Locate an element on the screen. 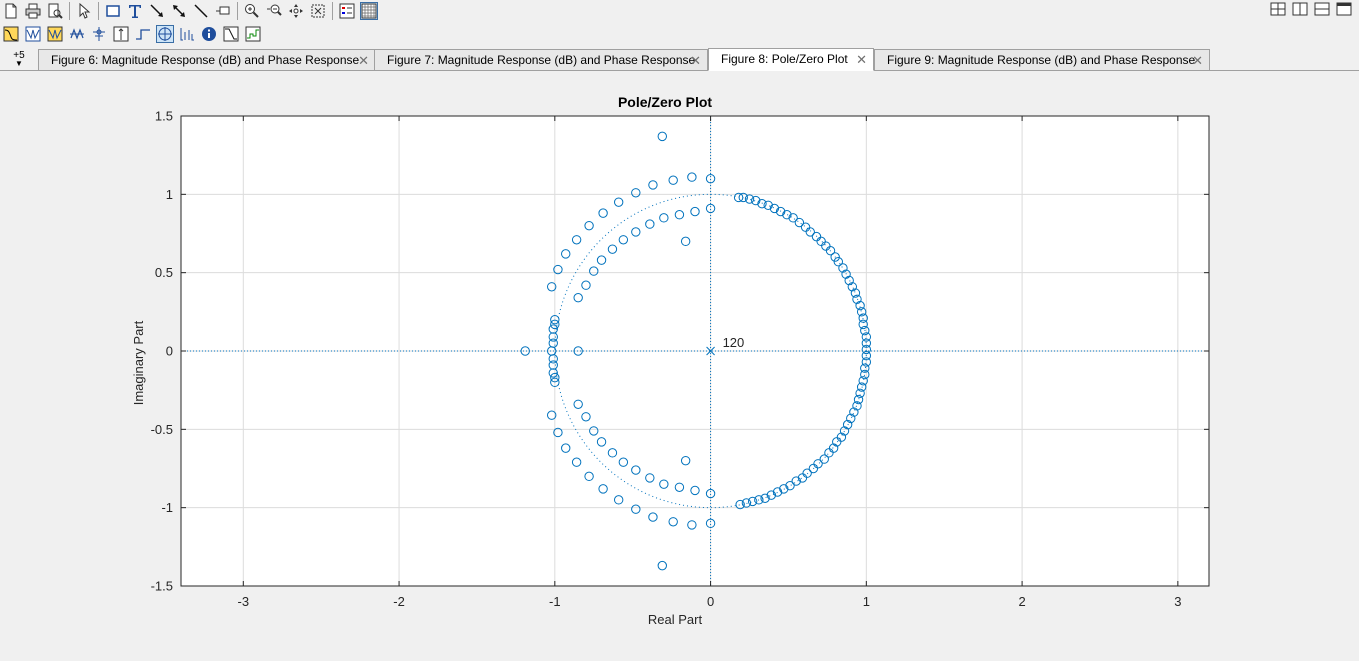  step-icon is located at coordinates (143, 34).